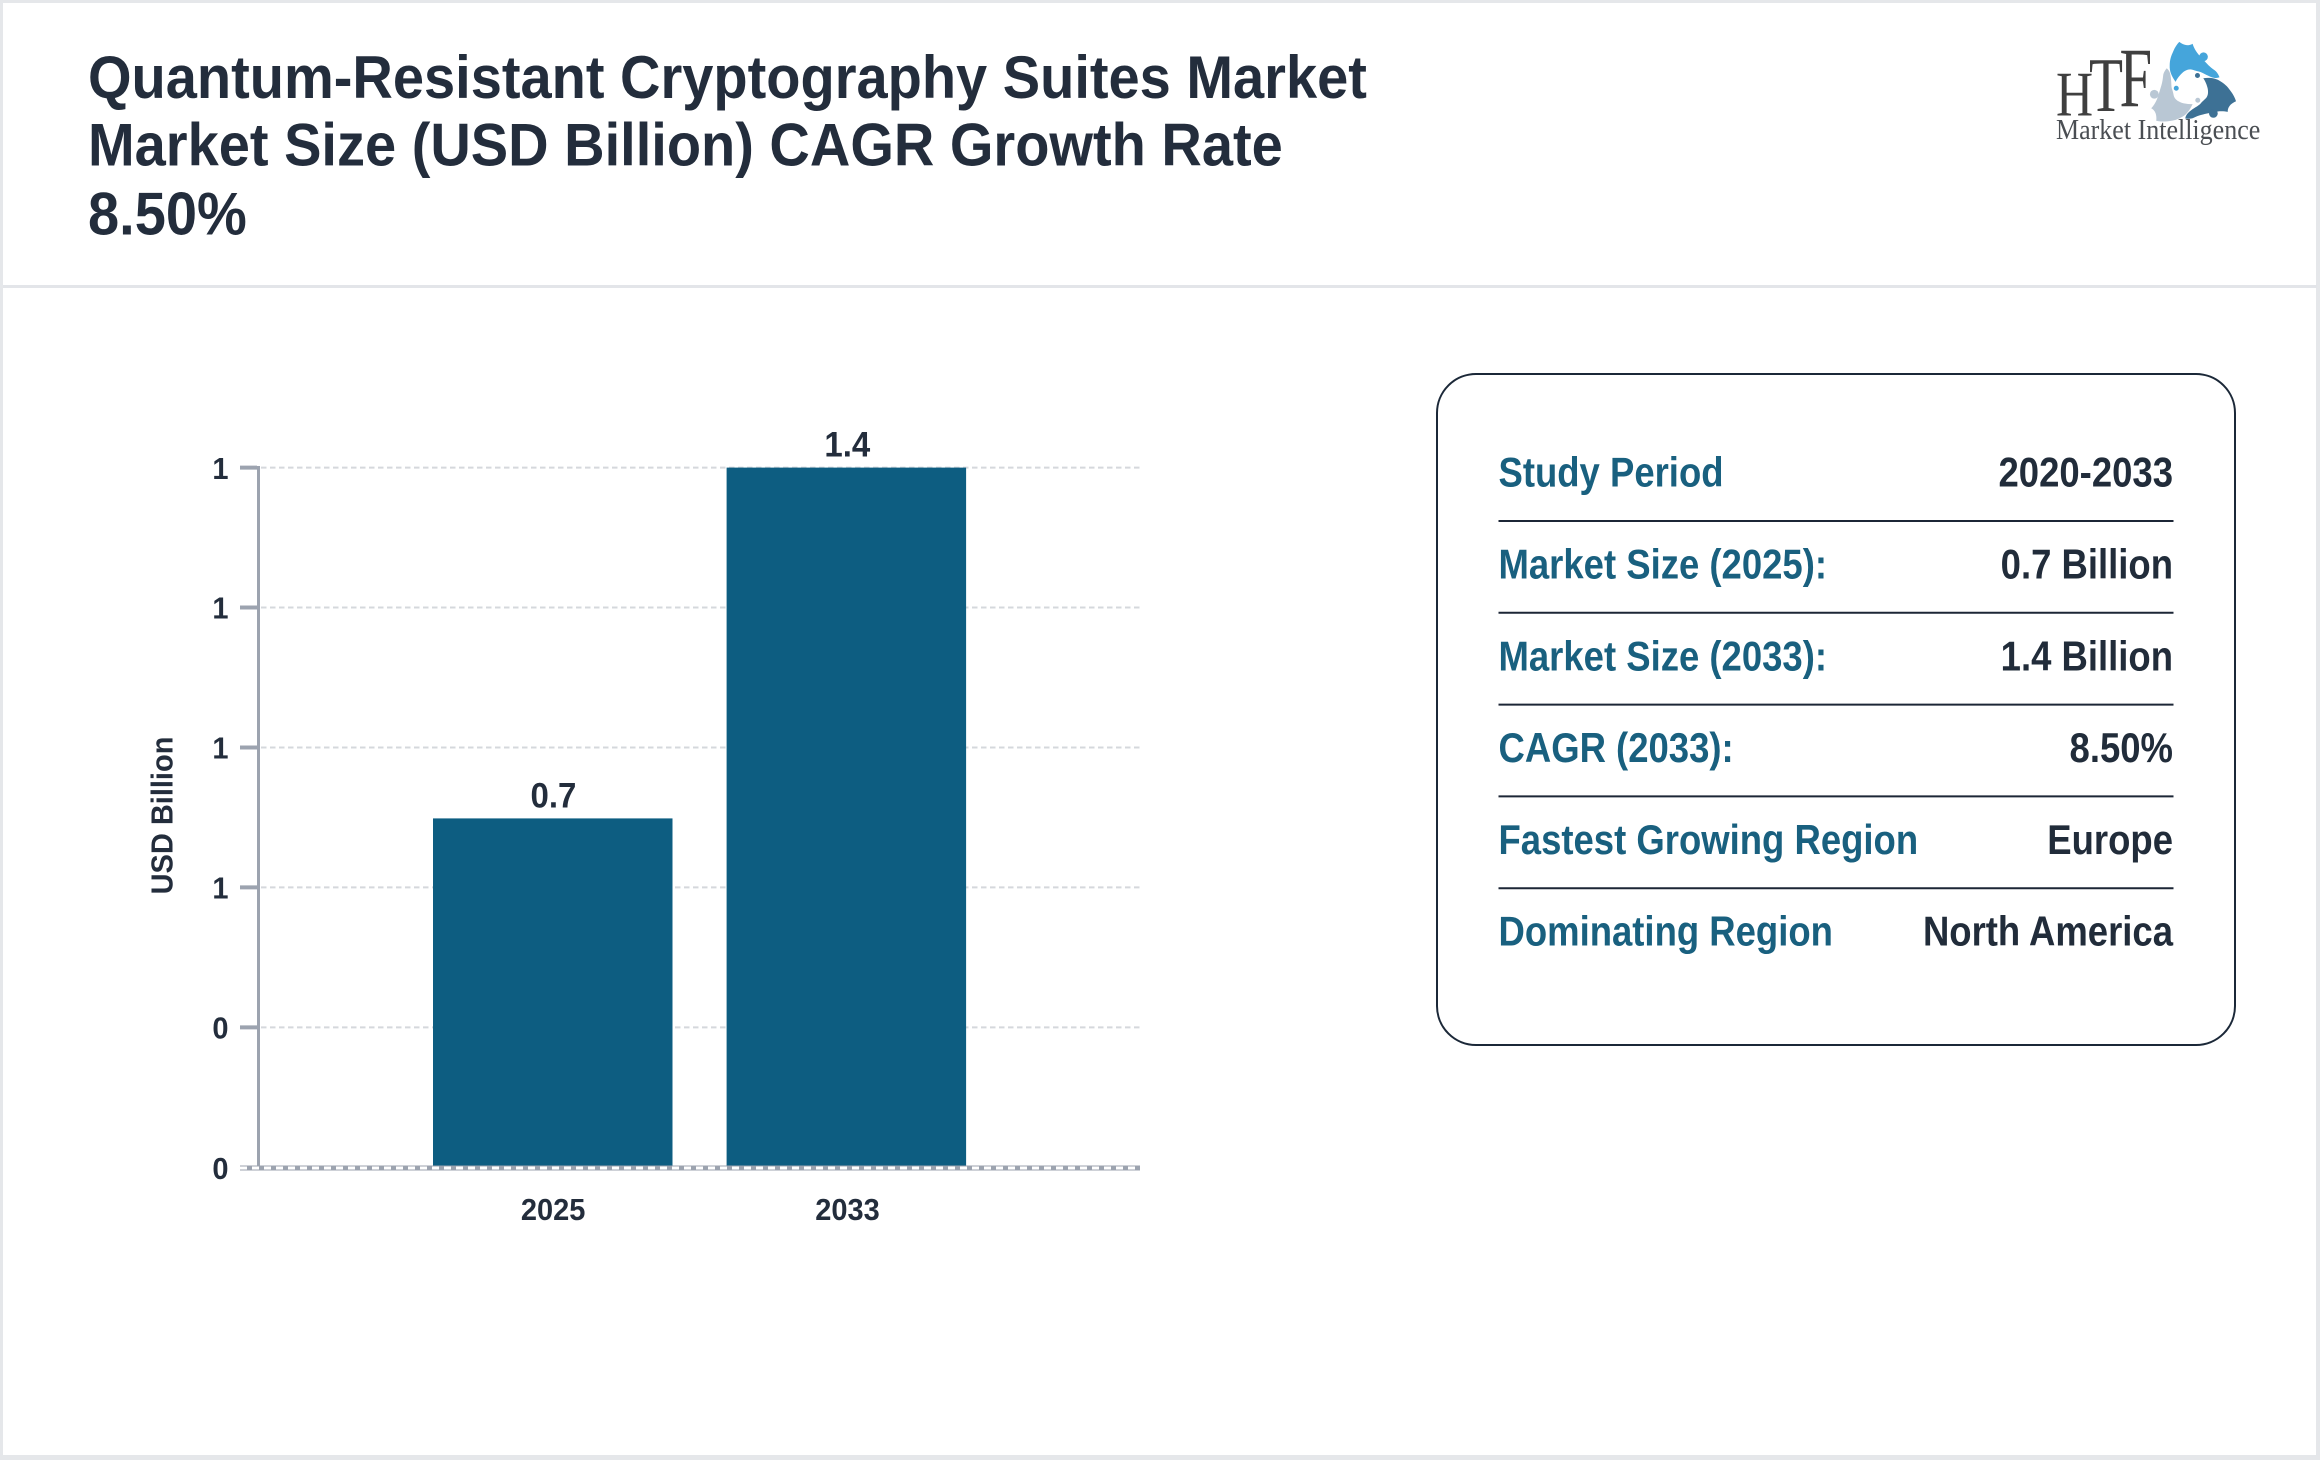 This screenshot has width=2320, height=1460. Describe the element at coordinates (2086, 472) in the screenshot. I see `svg-text: 2020-2033` at that location.